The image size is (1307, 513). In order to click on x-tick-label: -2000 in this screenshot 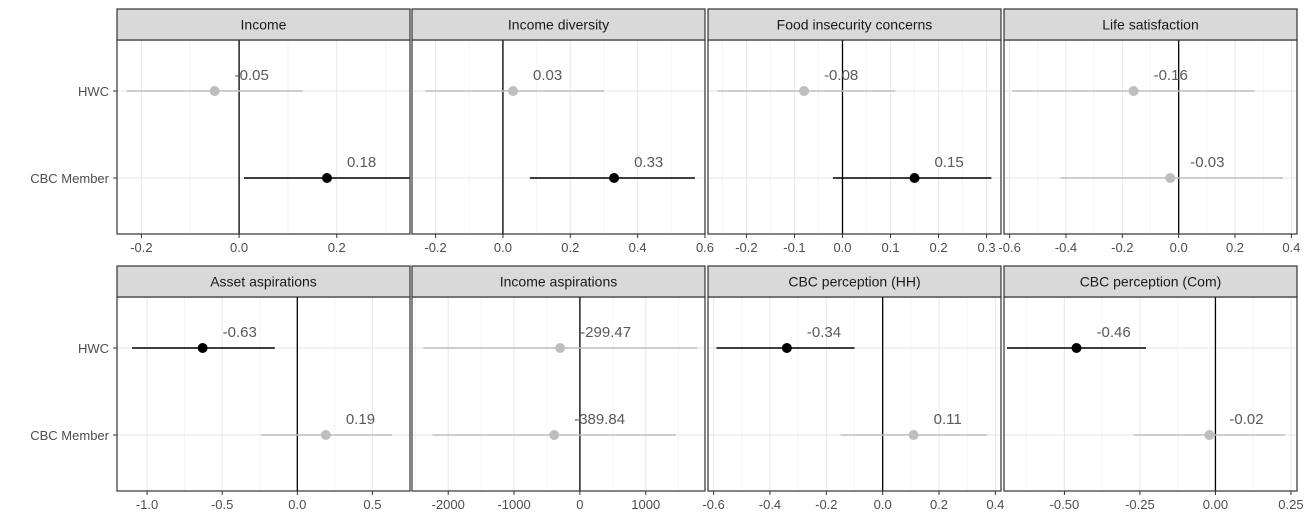, I will do `click(448, 504)`.